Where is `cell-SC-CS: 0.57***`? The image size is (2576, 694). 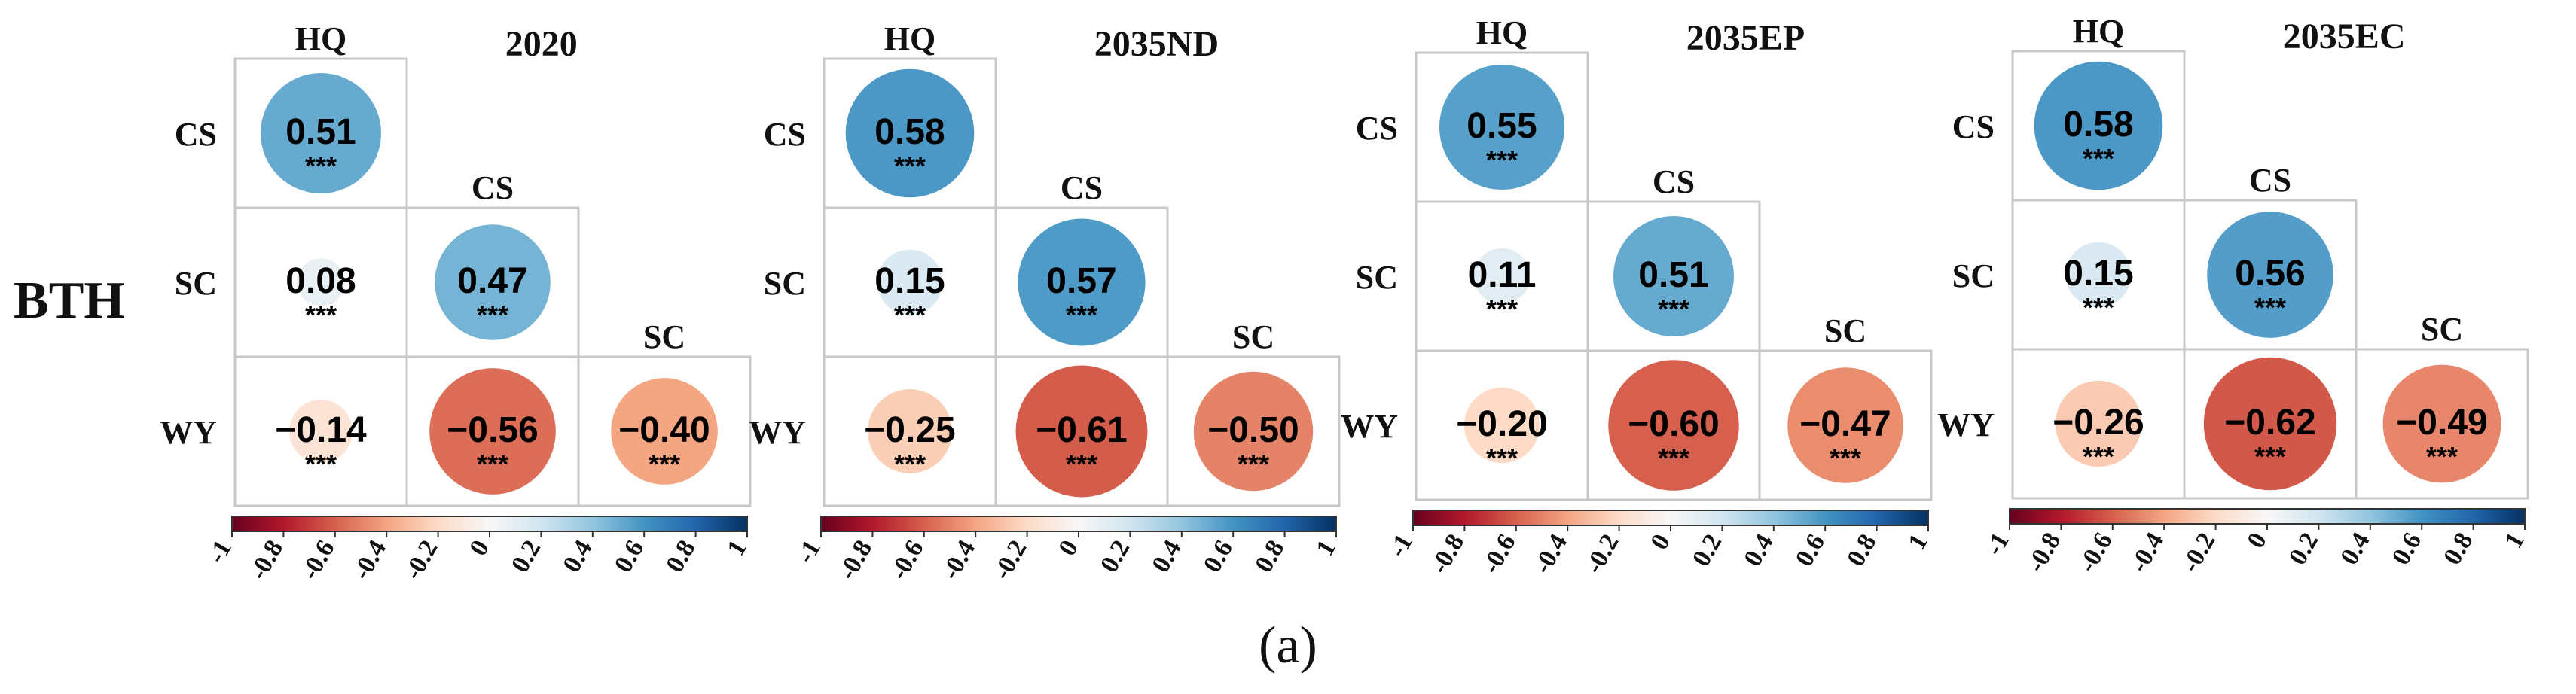
cell-SC-CS: 0.57*** is located at coordinates (1082, 282).